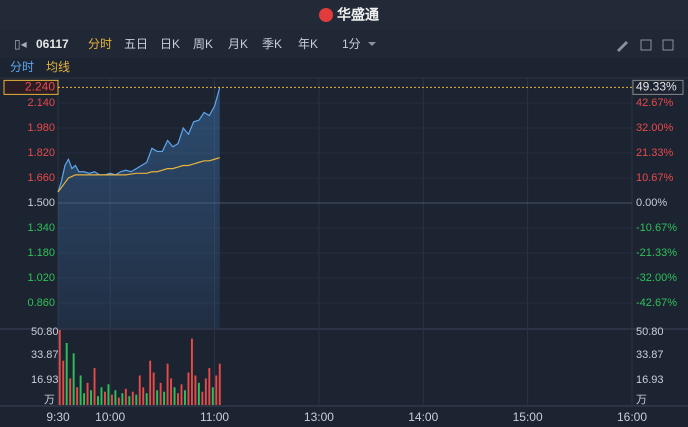 The image size is (688, 427). Describe the element at coordinates (41, 203) in the screenshot. I see `y-tick-label: 1.500` at that location.